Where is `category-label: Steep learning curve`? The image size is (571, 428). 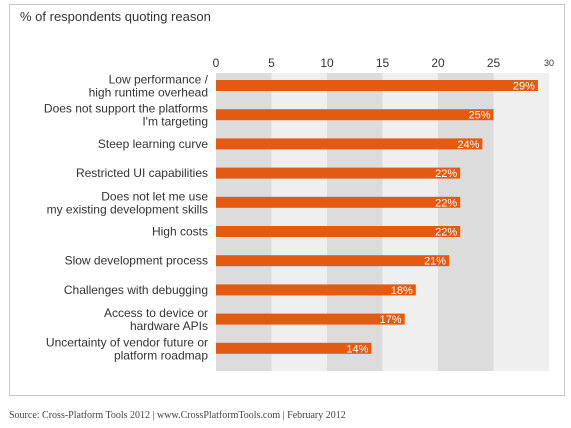 category-label: Steep learning curve is located at coordinates (153, 144).